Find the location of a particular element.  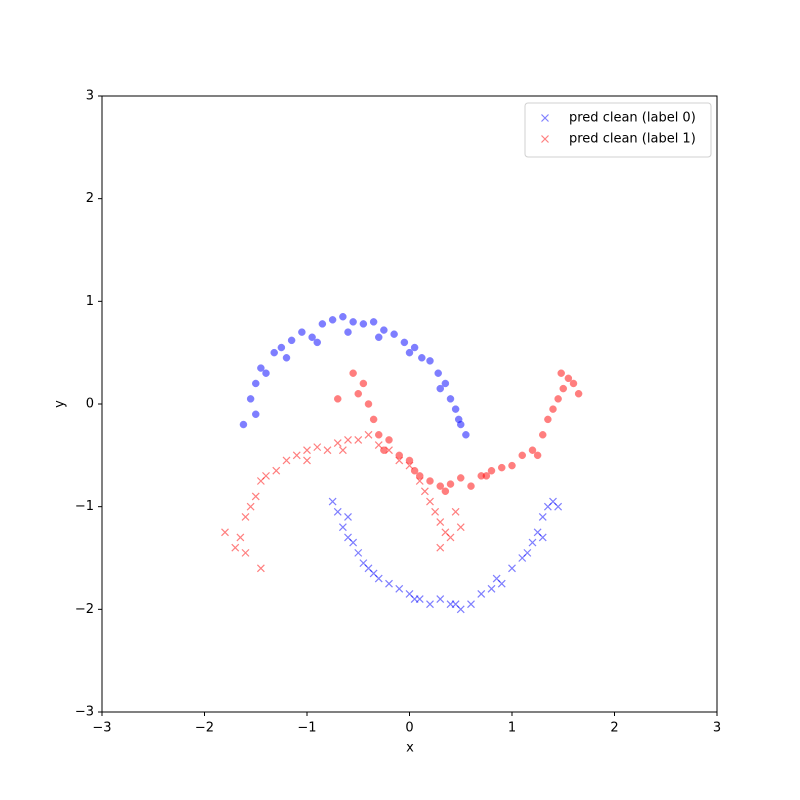

y-tick-label: −2 is located at coordinates (84, 609).